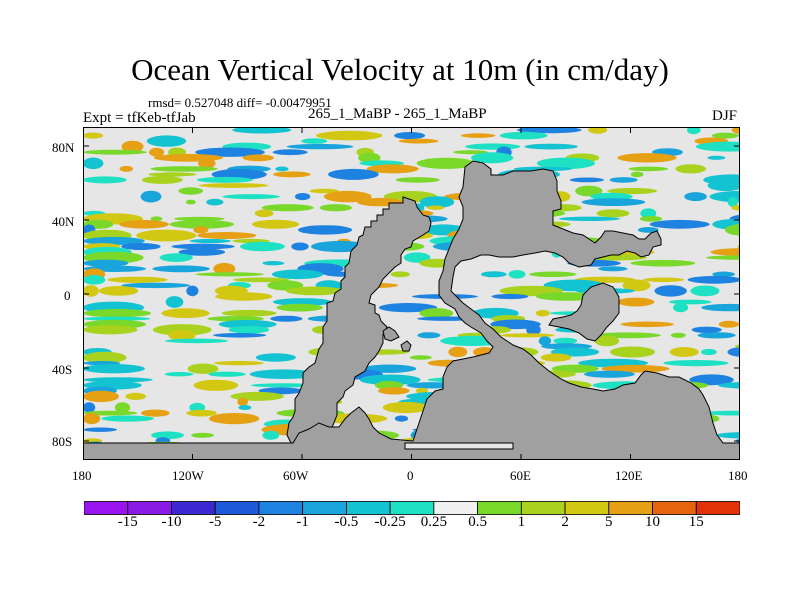 This screenshot has width=800, height=600. Describe the element at coordinates (725, 116) in the screenshot. I see `season-label: DJF` at that location.